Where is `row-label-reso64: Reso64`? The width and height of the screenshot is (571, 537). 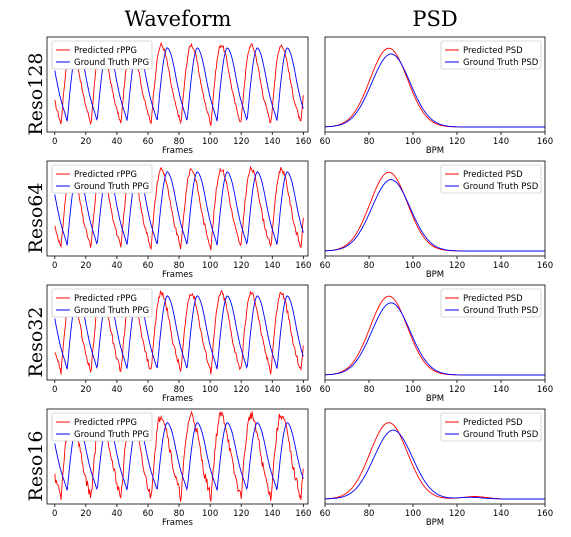 row-label-reso64: Reso64 is located at coordinates (36, 218).